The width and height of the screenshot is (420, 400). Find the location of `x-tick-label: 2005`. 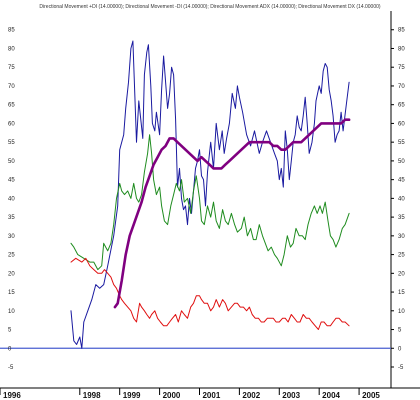

x-tick-label: 2005 is located at coordinates (371, 395).